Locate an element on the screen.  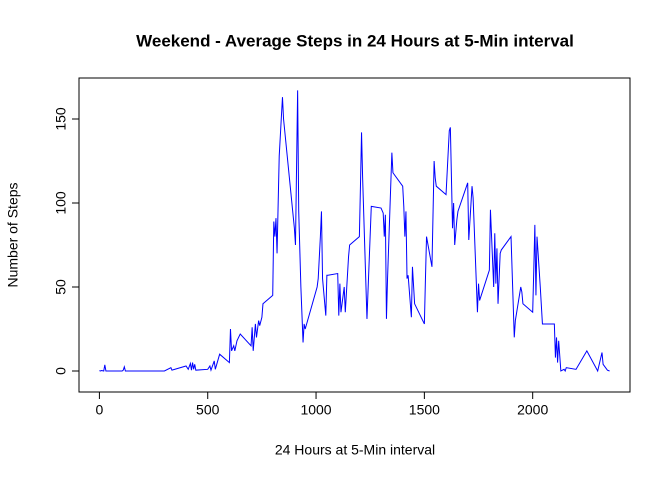
y-tick-label: 150 is located at coordinates (61, 119).